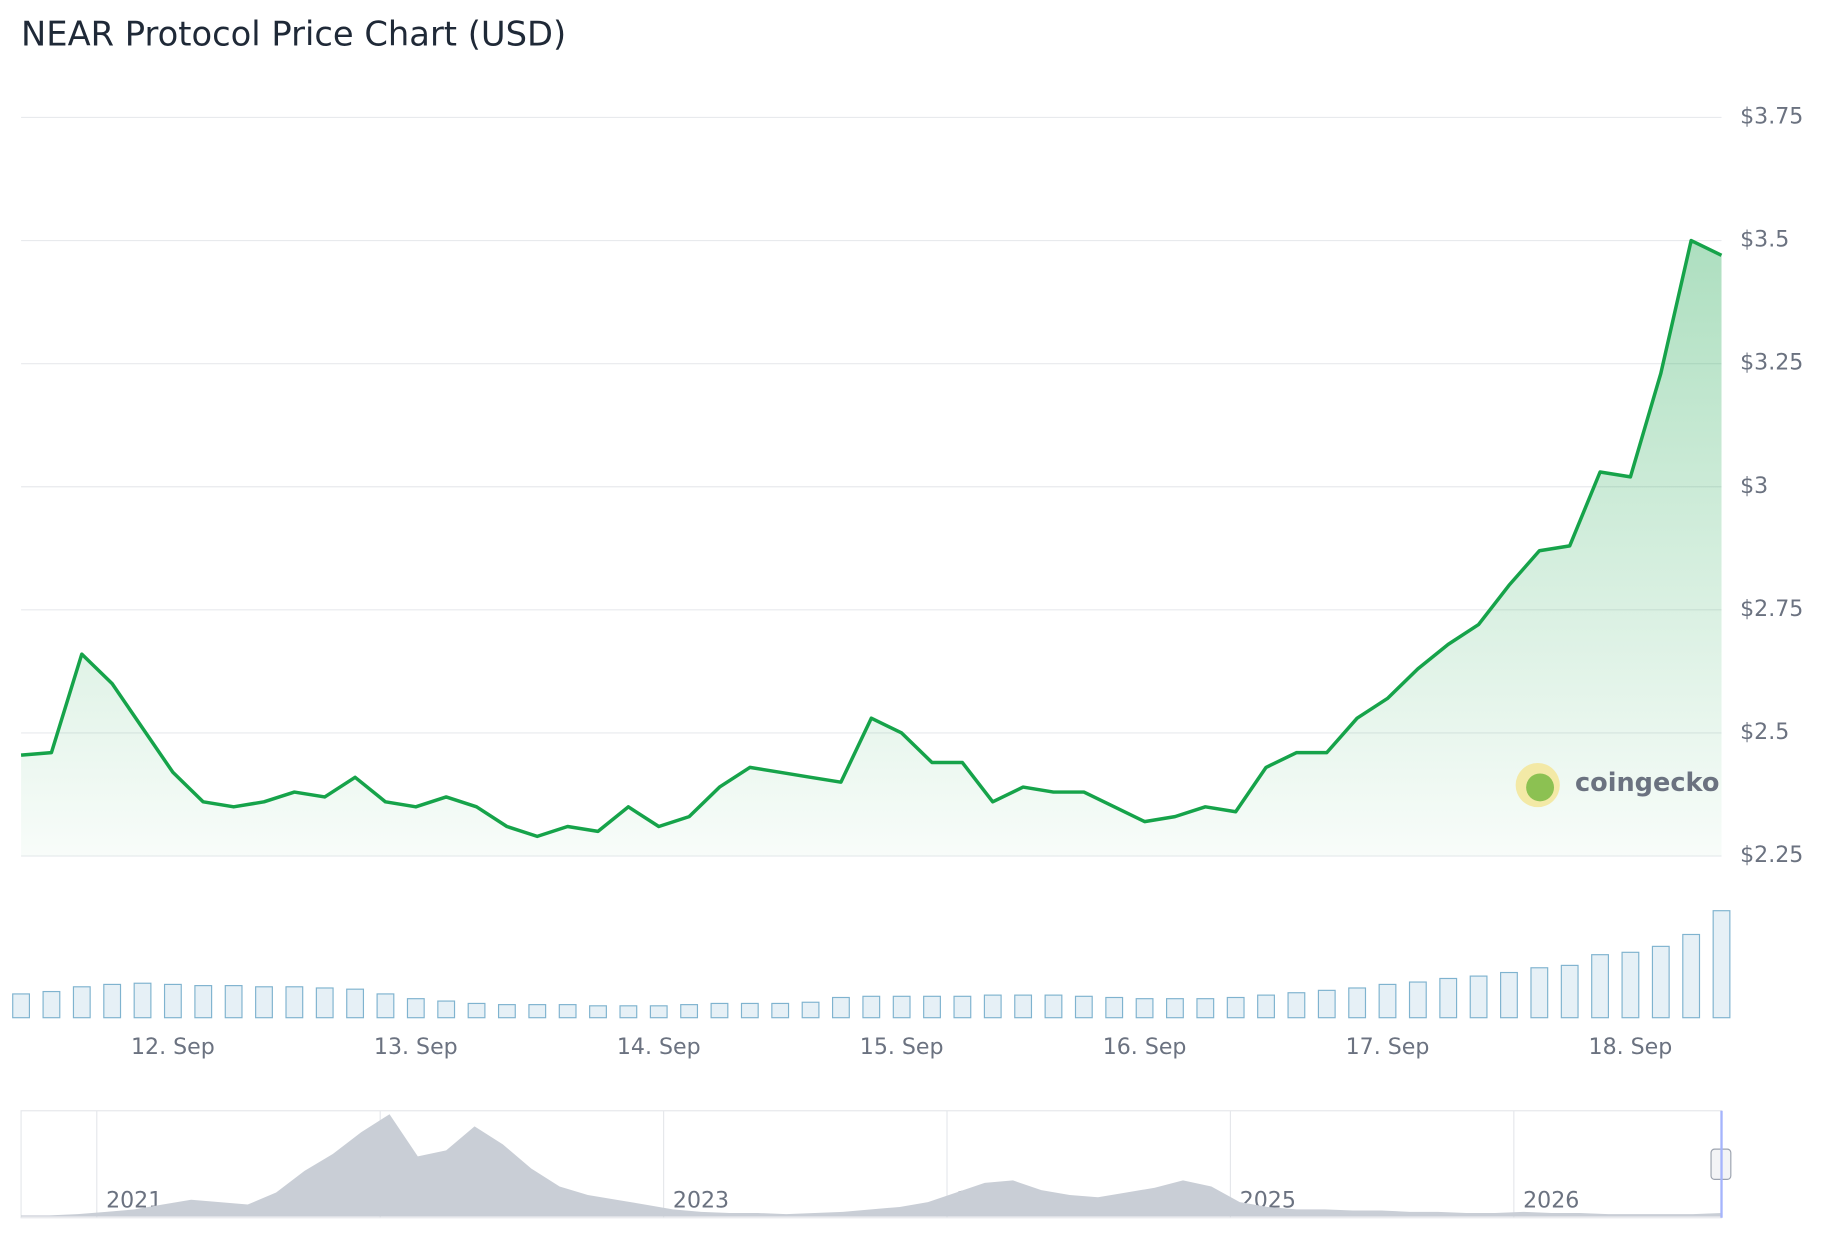 Image resolution: width=1824 pixels, height=1248 pixels. Describe the element at coordinates (1754, 486) in the screenshot. I see `y-tick-label: $3` at that location.